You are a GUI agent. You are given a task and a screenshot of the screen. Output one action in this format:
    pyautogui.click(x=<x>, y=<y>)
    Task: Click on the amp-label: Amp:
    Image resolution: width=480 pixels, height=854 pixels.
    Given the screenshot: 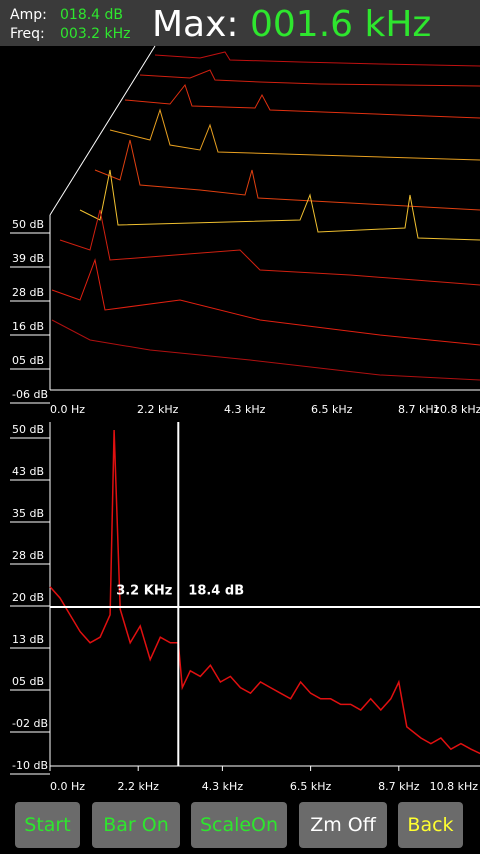 What is the action you would take?
    pyautogui.click(x=28, y=15)
    